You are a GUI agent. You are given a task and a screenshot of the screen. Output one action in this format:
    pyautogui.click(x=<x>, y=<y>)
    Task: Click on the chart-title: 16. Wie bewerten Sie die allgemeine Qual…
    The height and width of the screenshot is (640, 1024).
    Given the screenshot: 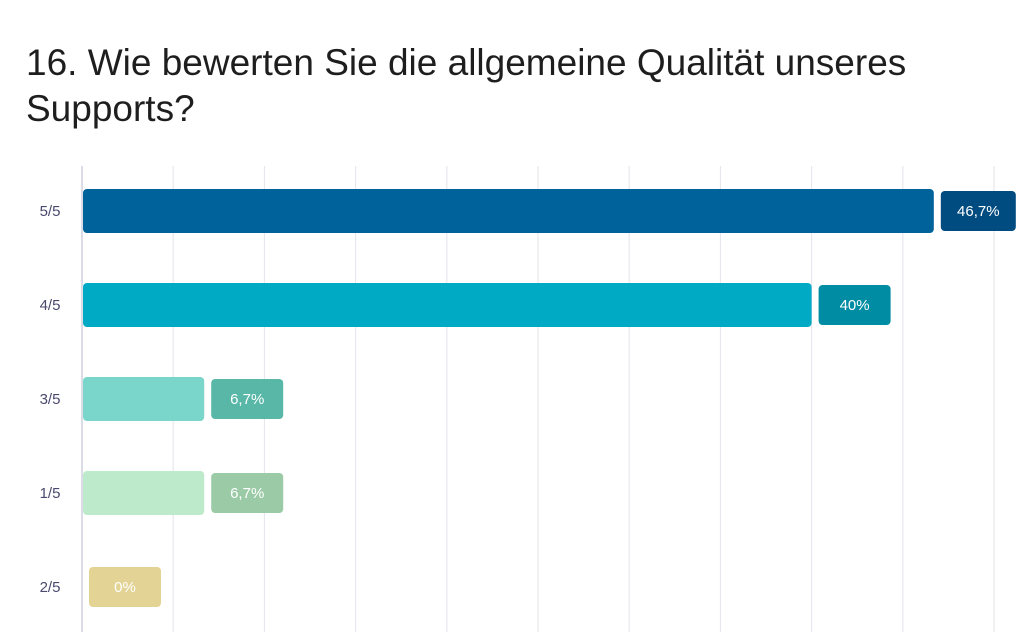 What is the action you would take?
    pyautogui.click(x=466, y=85)
    